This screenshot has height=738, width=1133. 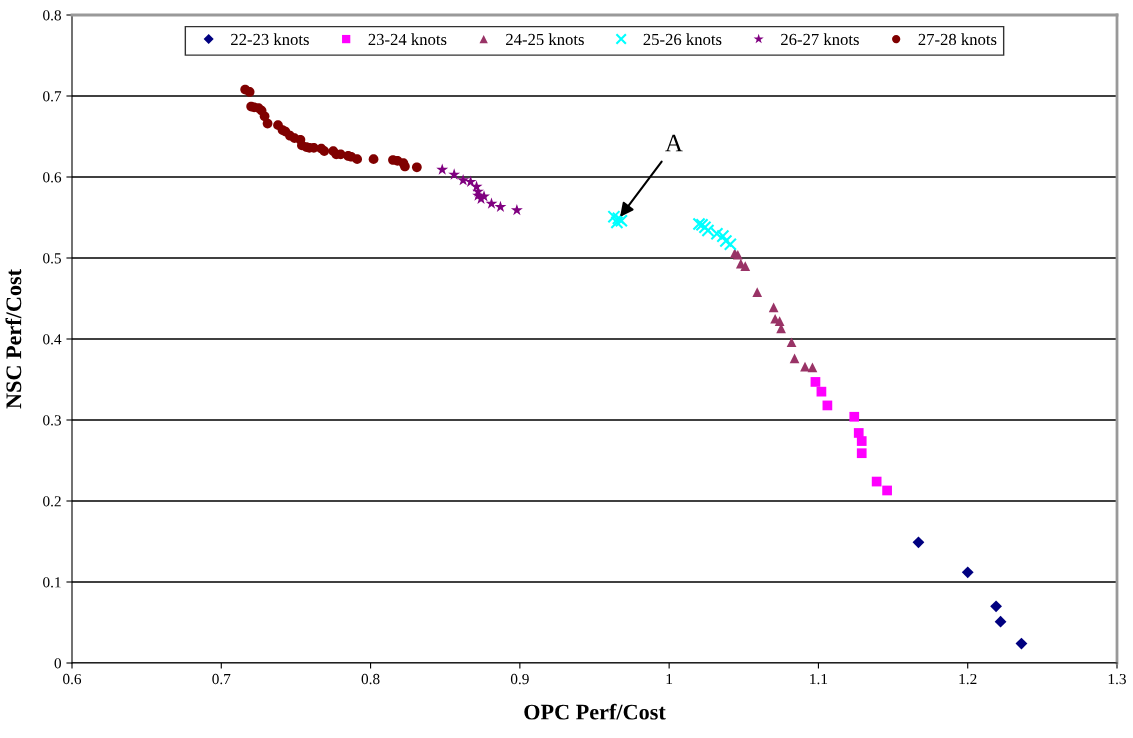 What do you see at coordinates (674, 143) in the screenshot?
I see `annotation: A` at bounding box center [674, 143].